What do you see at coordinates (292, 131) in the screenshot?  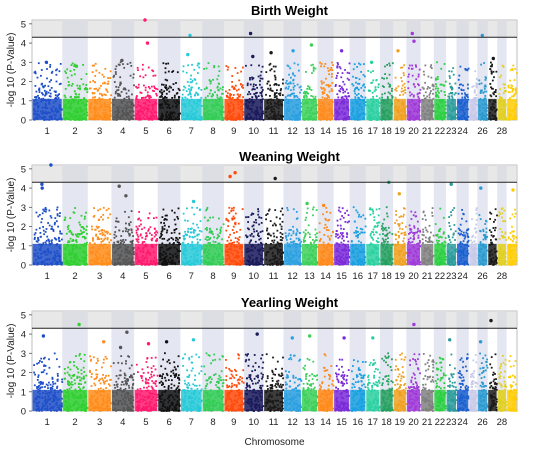 I see `x-tick-label: 12` at bounding box center [292, 131].